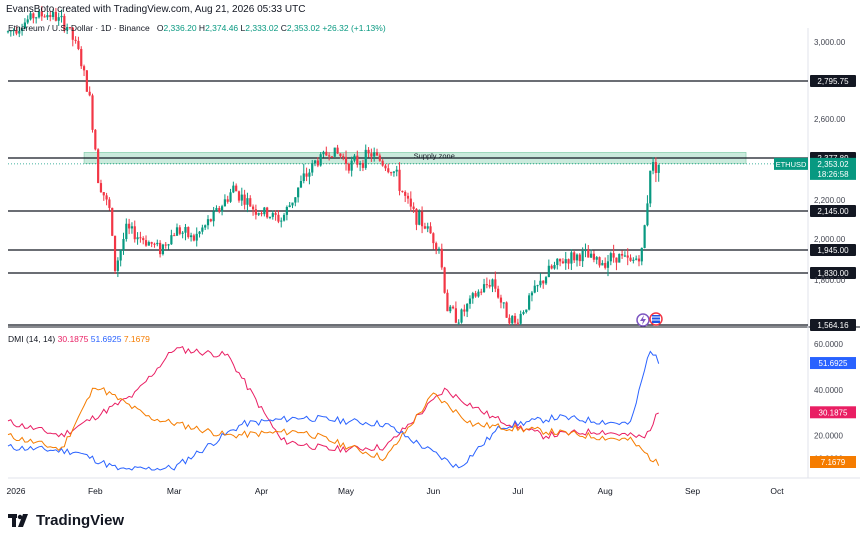 The image size is (860, 541). What do you see at coordinates (828, 436) in the screenshot?
I see `dmi-axis-tick: 20.0000` at bounding box center [828, 436].